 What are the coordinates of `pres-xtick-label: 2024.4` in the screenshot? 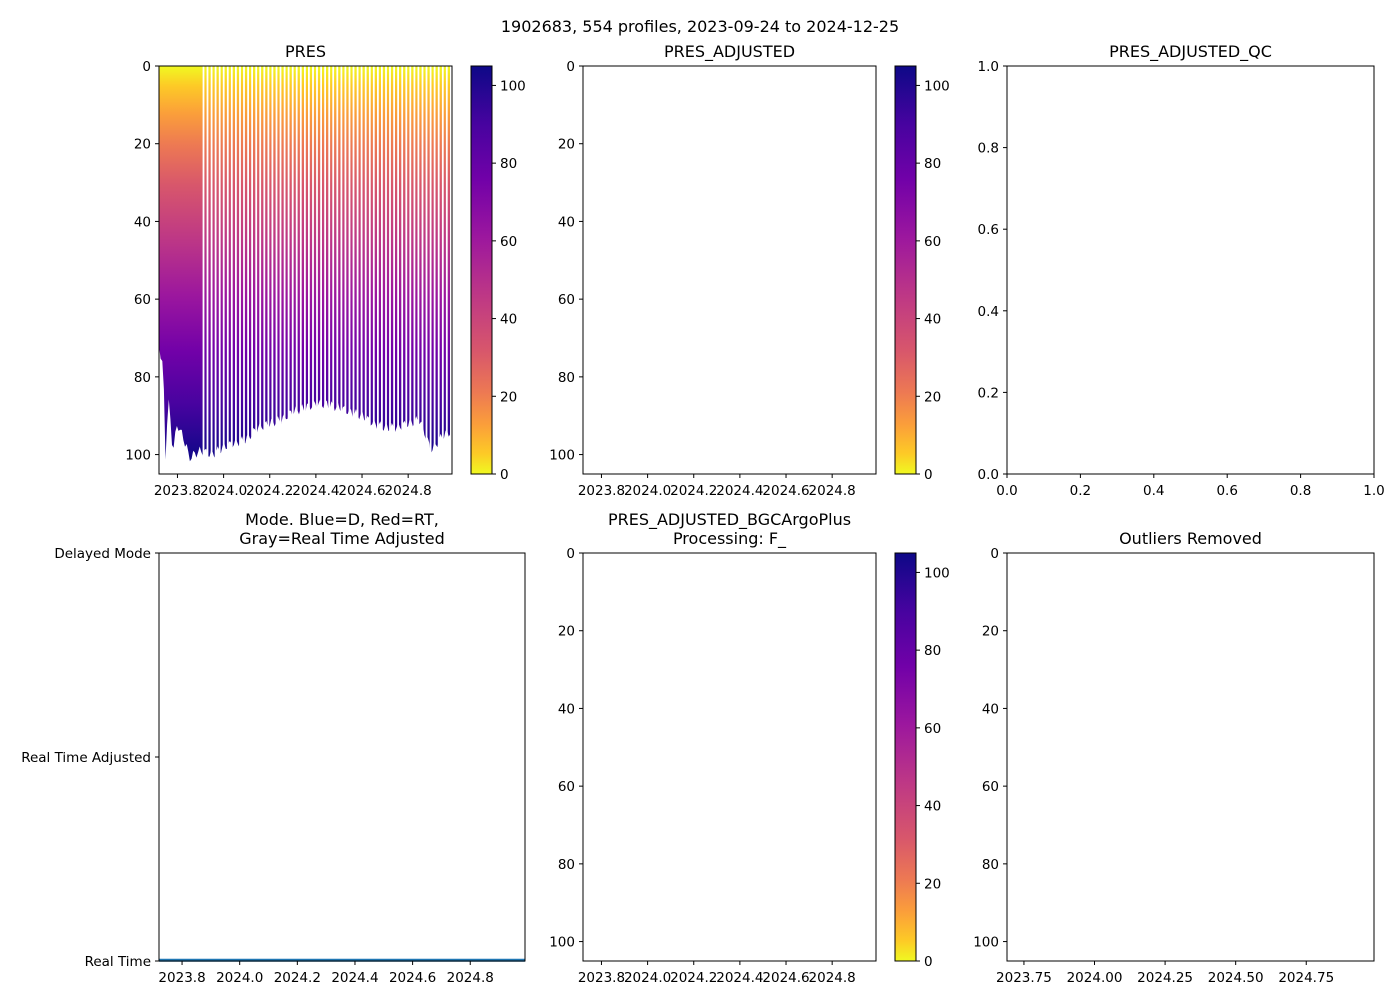 It's located at (315, 491).